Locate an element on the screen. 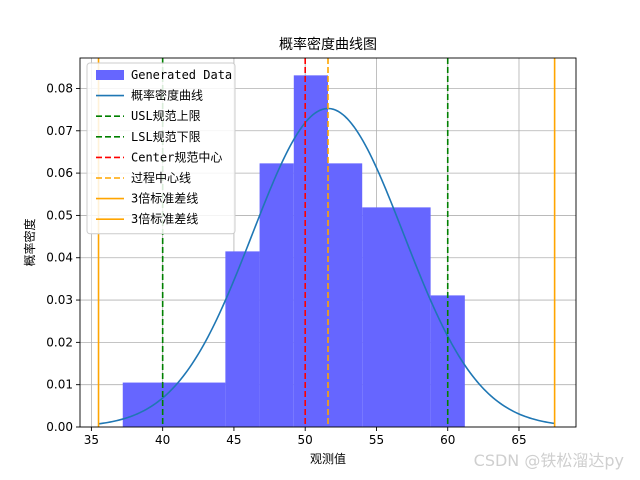  y-tick-label: 0.08 is located at coordinates (59, 88).